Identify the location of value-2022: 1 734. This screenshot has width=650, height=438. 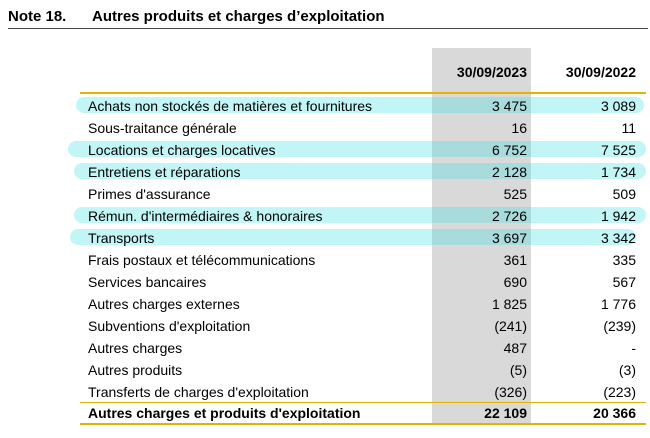
(618, 172).